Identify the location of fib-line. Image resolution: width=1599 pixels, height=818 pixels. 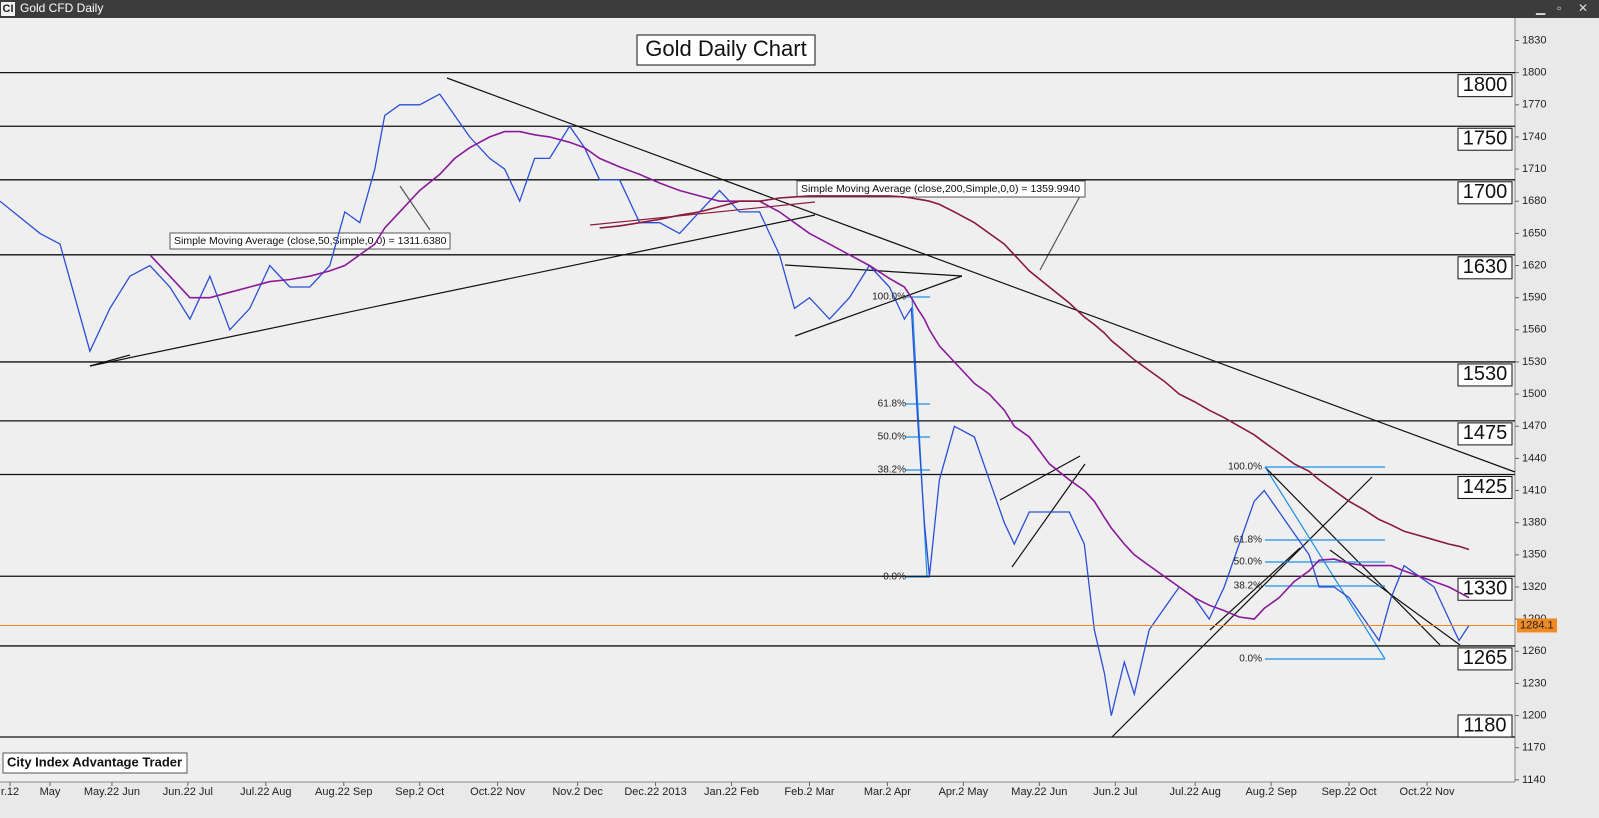
(1325, 563).